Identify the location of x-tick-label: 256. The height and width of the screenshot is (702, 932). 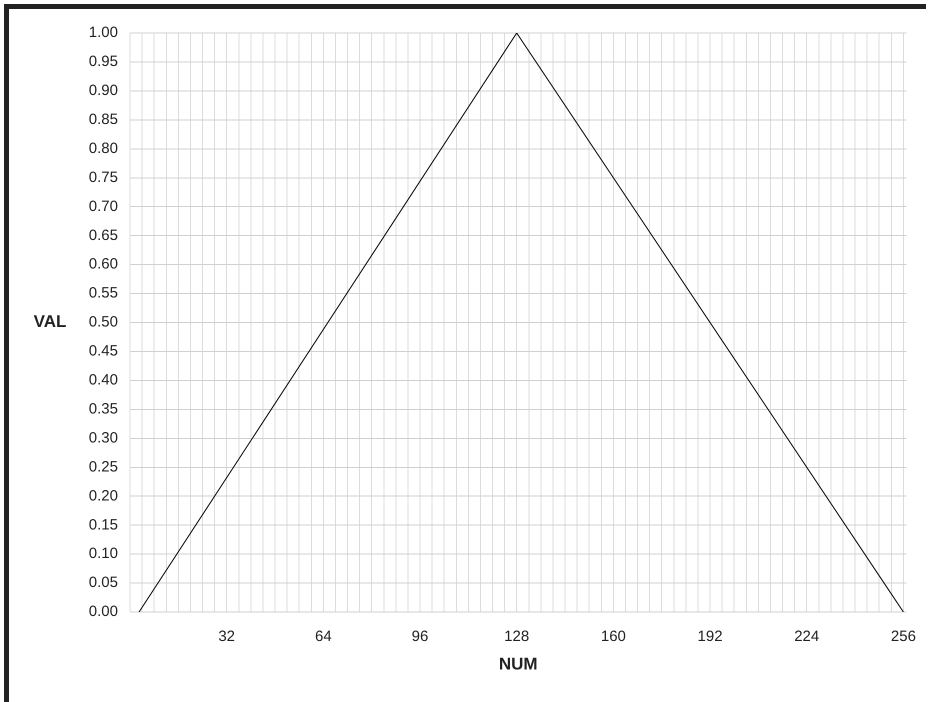
(903, 637).